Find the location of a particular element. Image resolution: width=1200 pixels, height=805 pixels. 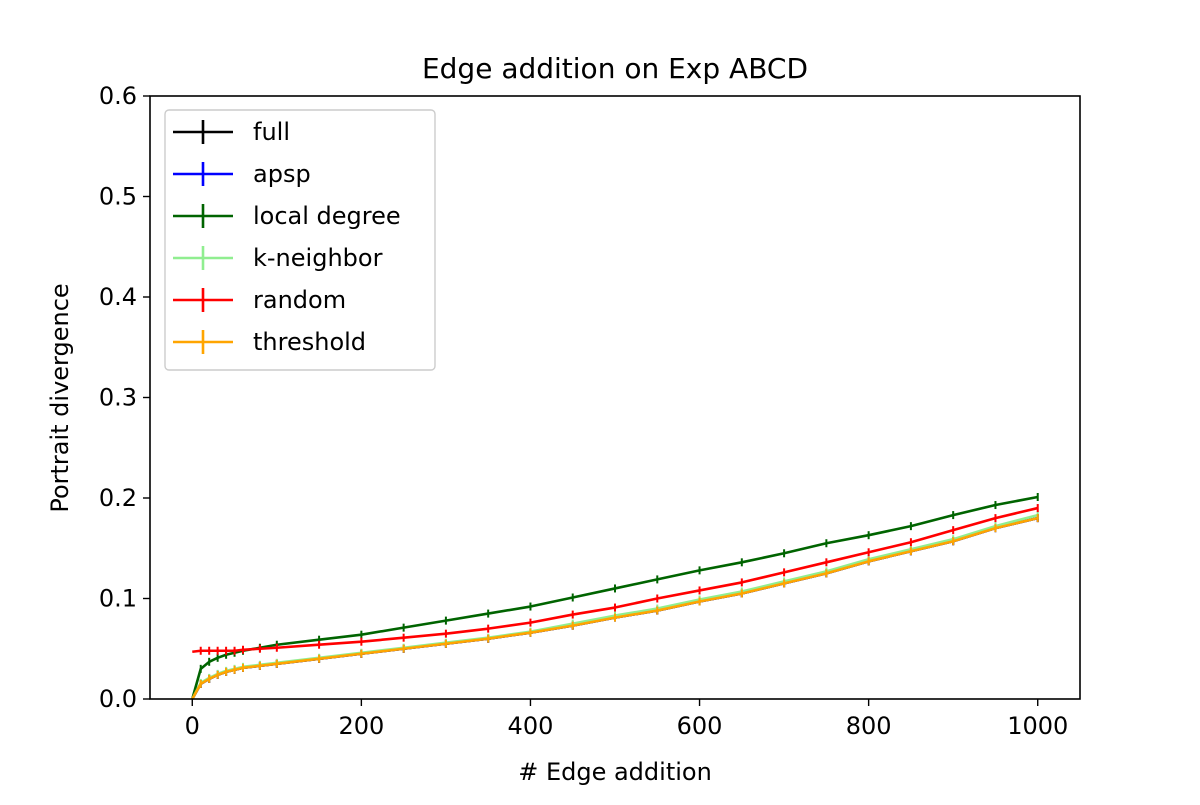

y-axis-ticks: 0.0 0.1 0.2 0.3 0.4 0.5 0.6 is located at coordinates (124, 397).